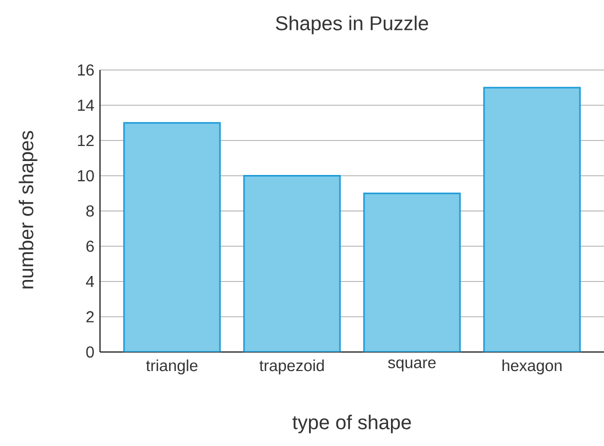 The image size is (604, 446). I want to click on x-tick-label: triangle, so click(172, 367).